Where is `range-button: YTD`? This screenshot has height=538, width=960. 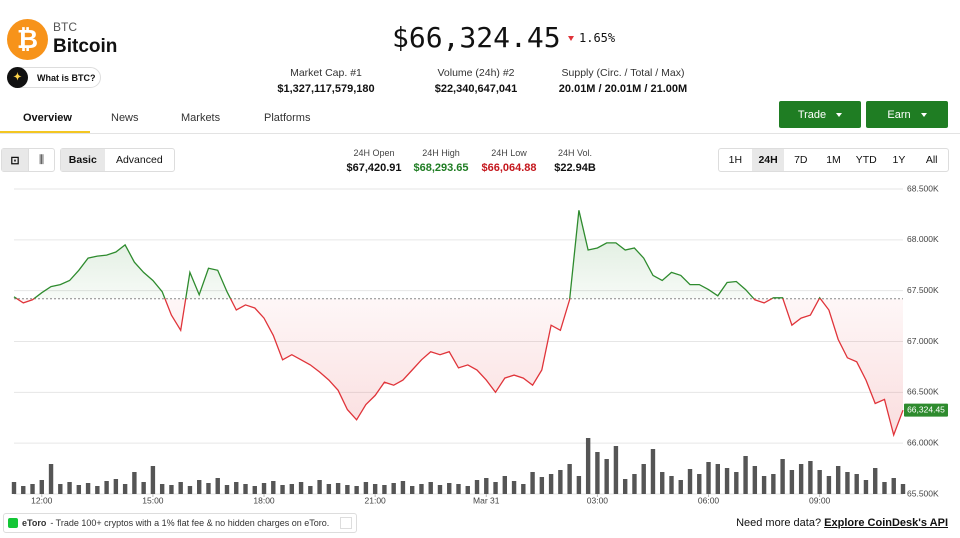
range-button: YTD is located at coordinates (866, 160).